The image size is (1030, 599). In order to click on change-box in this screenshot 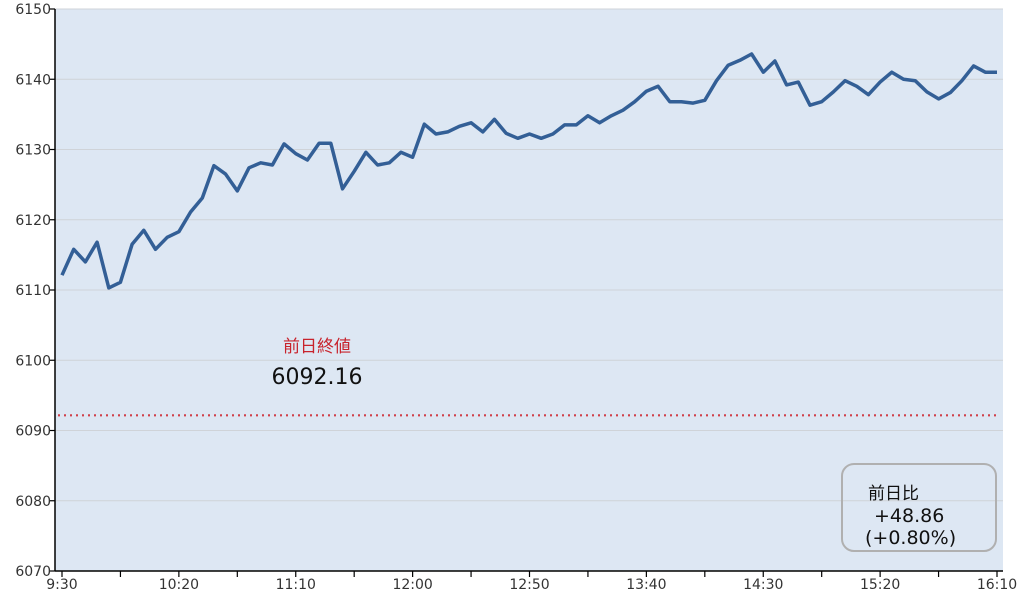, I will do `click(919, 507)`.